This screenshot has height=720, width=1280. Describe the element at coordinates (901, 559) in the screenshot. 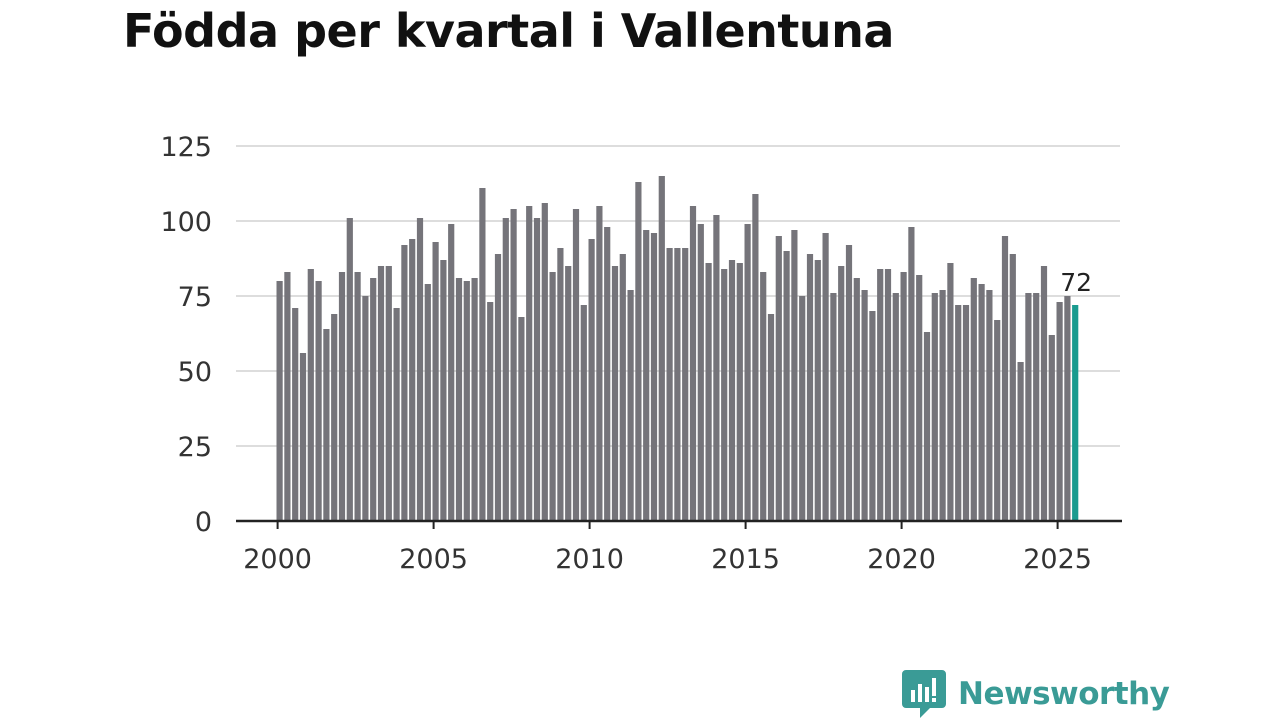

I see `x-tick-label: 2020` at that location.